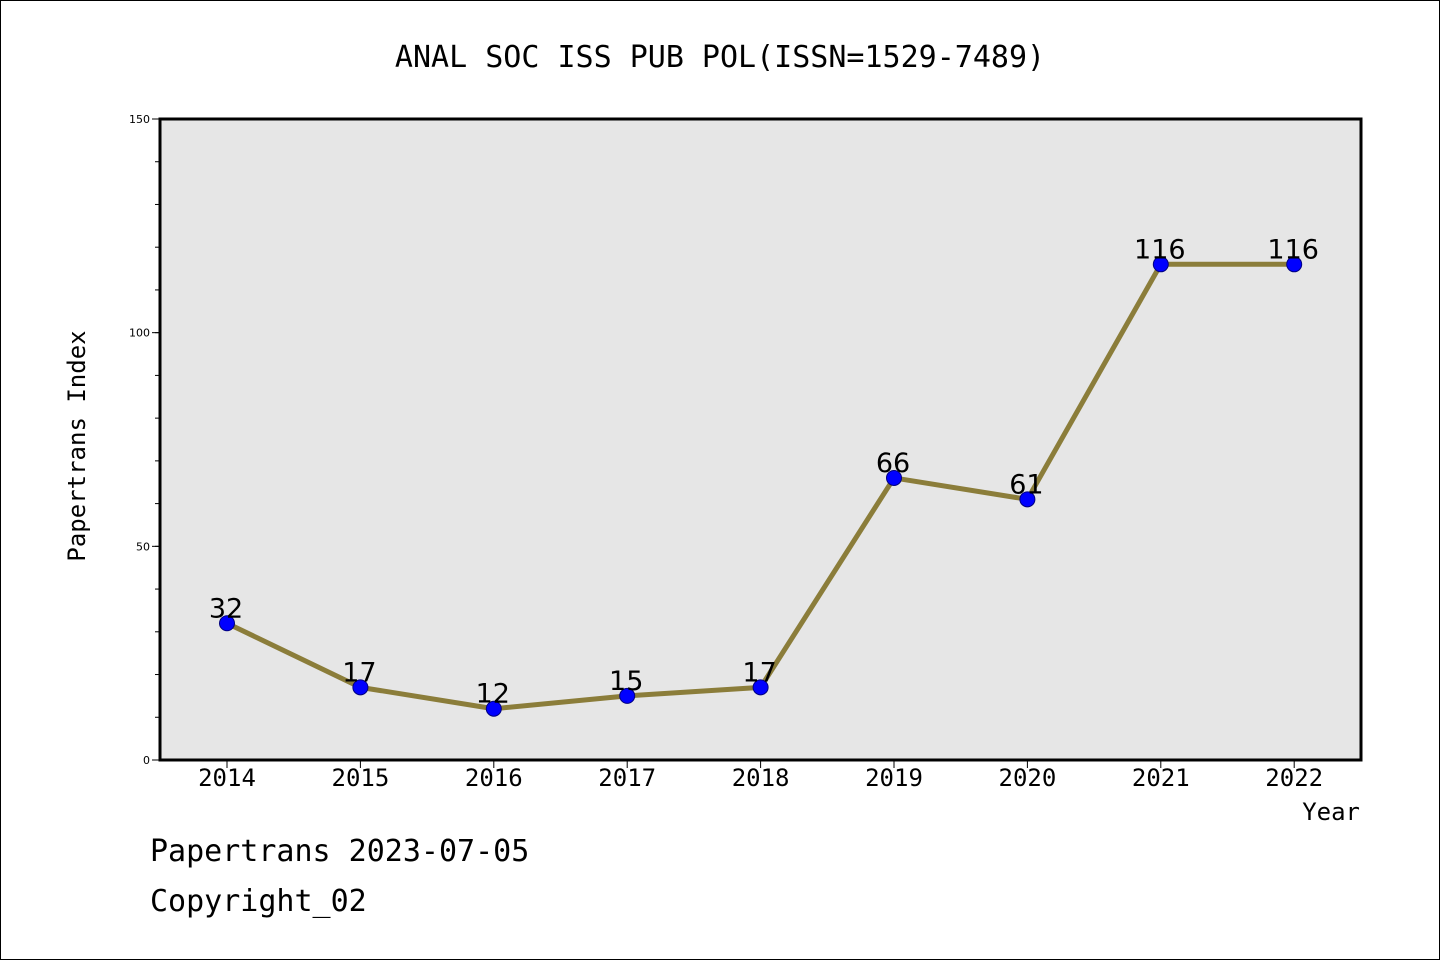 Image resolution: width=1440 pixels, height=960 pixels. Describe the element at coordinates (627, 778) in the screenshot. I see `x-tick-label: 2017` at that location.